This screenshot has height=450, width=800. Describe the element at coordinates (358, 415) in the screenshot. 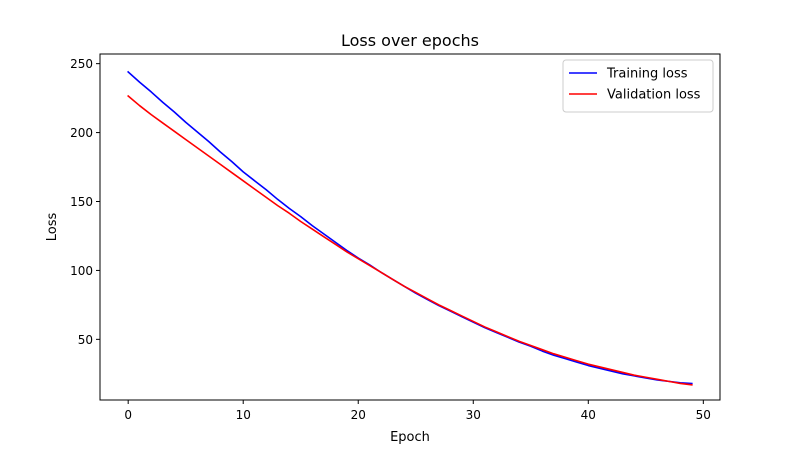

I see `x-tick-label: 20` at that location.